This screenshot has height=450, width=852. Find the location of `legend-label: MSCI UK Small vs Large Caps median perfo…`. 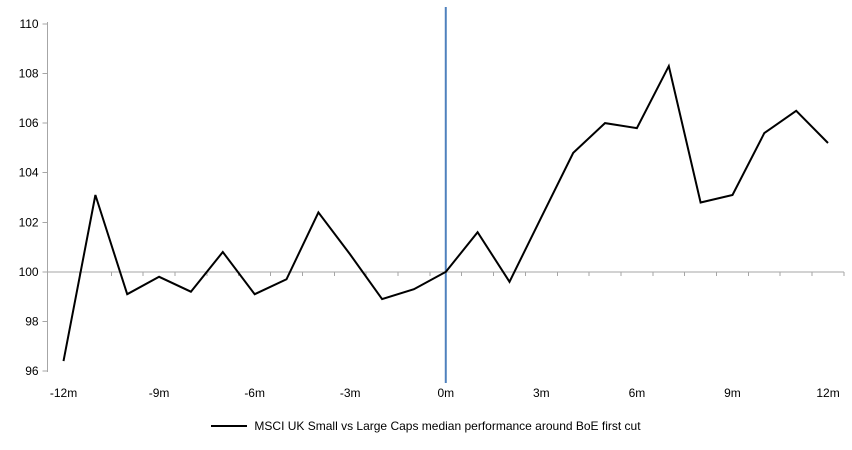

legend-label: MSCI UK Small vs Large Caps median perfo… is located at coordinates (447, 426).